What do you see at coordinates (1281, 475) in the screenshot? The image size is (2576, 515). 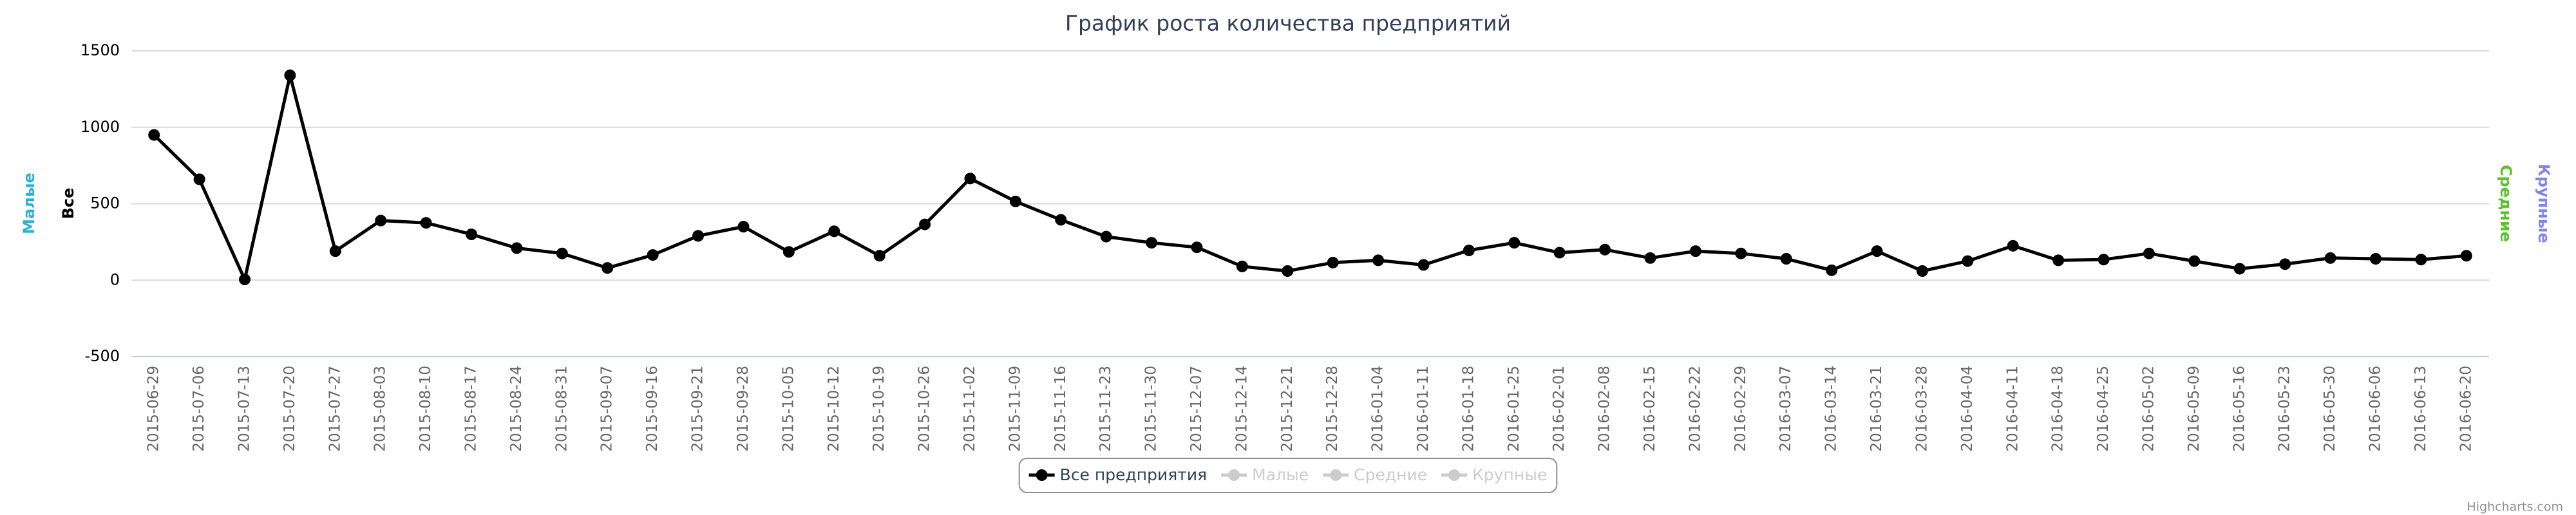 I see `legend-label: Малые` at bounding box center [1281, 475].